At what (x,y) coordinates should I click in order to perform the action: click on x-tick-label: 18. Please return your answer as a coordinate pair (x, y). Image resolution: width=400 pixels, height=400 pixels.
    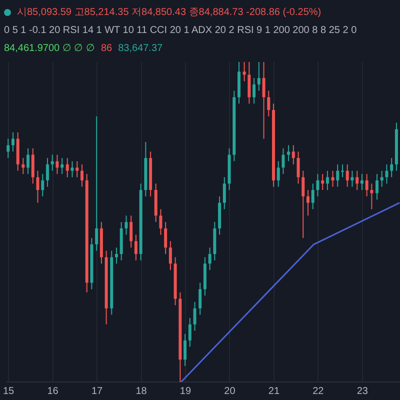
    Looking at the image, I should click on (142, 391).